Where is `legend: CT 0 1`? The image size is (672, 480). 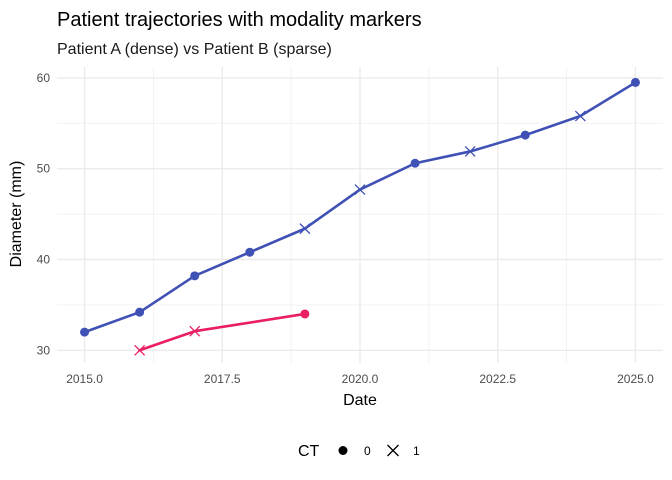
legend: CT 0 1 is located at coordinates (359, 451).